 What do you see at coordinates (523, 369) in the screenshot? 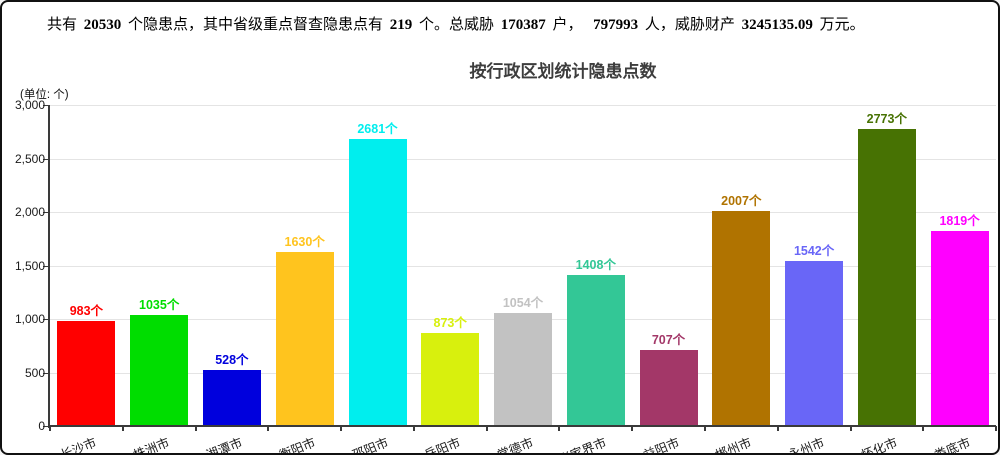
I see `bar-常德市` at bounding box center [523, 369].